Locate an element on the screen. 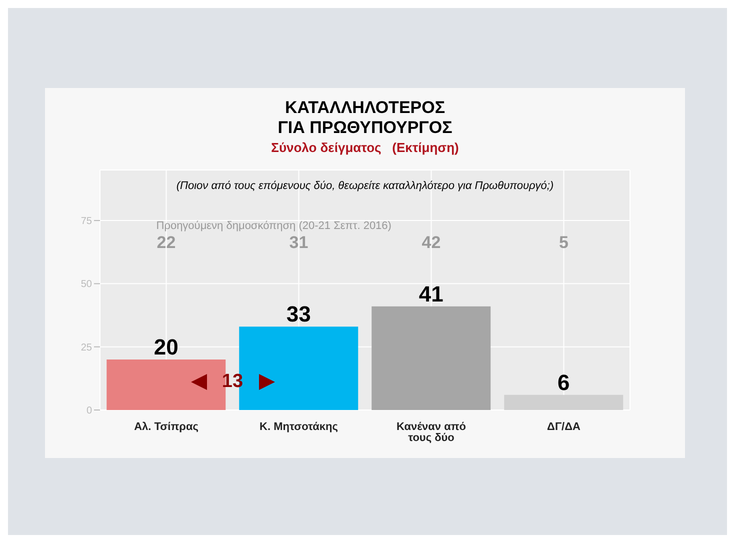  data-label: 33 is located at coordinates (298, 314).